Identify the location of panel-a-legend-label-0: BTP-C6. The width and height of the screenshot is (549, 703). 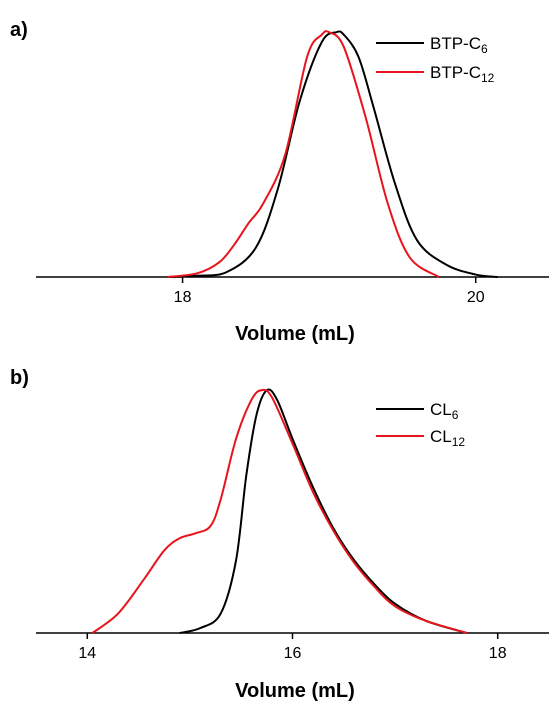
(459, 45).